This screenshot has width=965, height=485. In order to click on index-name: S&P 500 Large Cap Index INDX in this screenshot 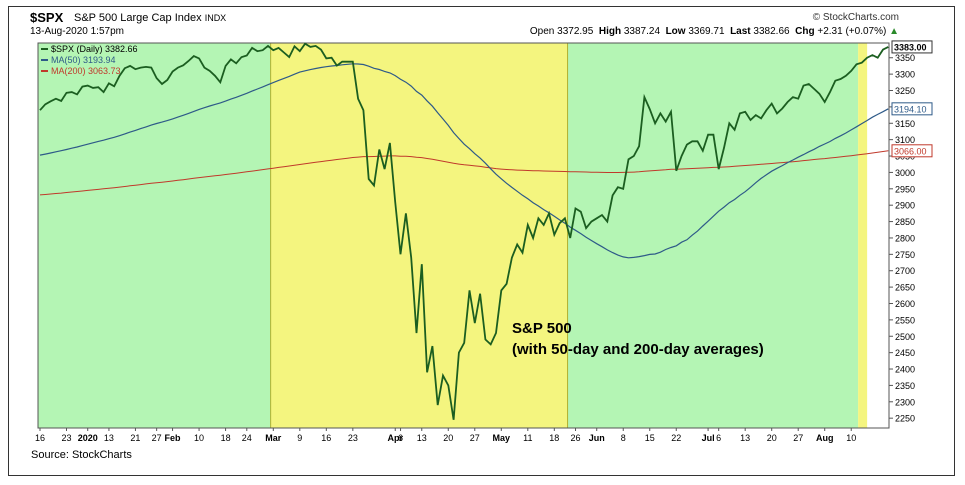, I will do `click(150, 18)`.